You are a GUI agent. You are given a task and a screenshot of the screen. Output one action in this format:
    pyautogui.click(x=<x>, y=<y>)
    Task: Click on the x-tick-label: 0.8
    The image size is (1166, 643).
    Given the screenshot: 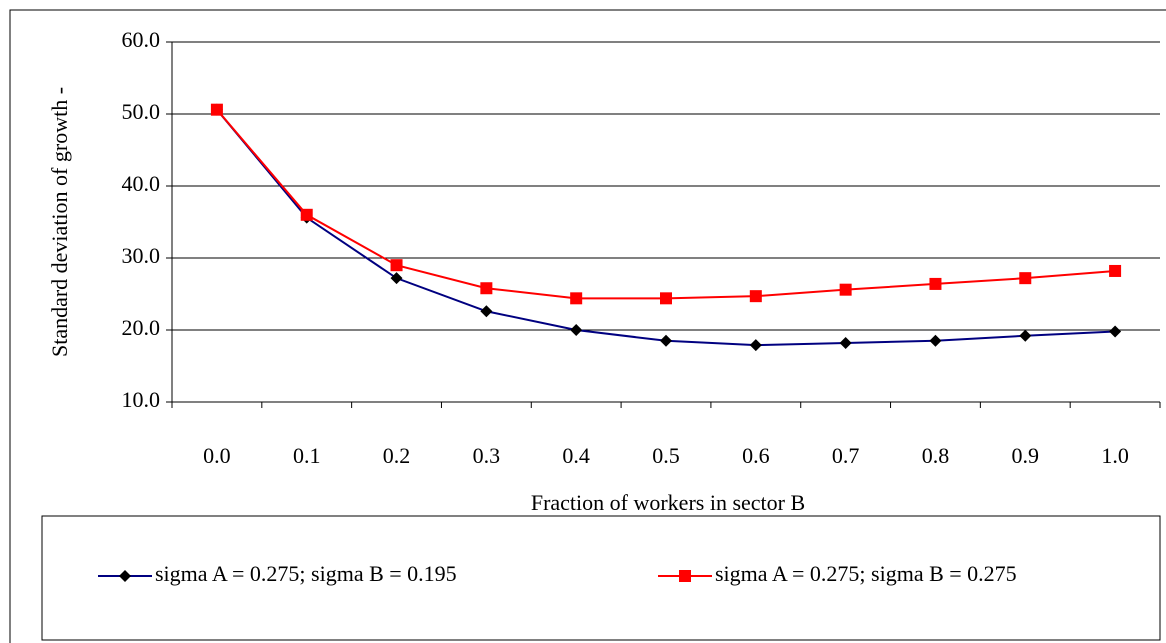 What is the action you would take?
    pyautogui.click(x=936, y=455)
    